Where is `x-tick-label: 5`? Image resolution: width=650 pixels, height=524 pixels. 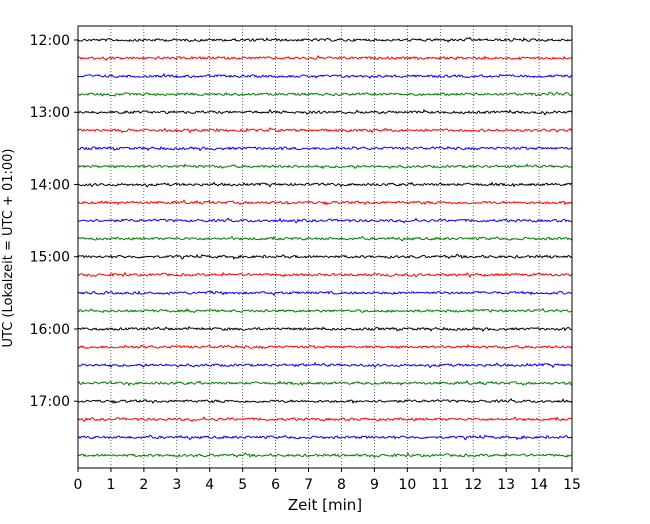 x-tick-label: 5 is located at coordinates (242, 485).